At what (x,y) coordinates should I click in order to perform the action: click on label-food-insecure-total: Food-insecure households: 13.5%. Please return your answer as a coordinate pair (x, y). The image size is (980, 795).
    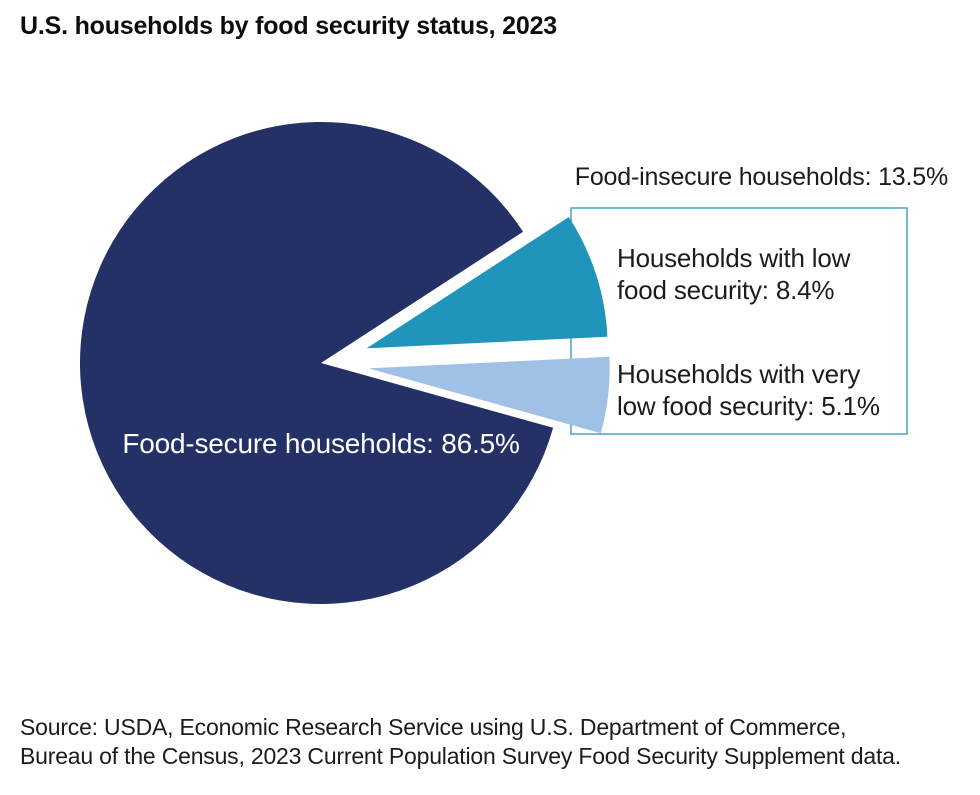
    Looking at the image, I should click on (761, 177).